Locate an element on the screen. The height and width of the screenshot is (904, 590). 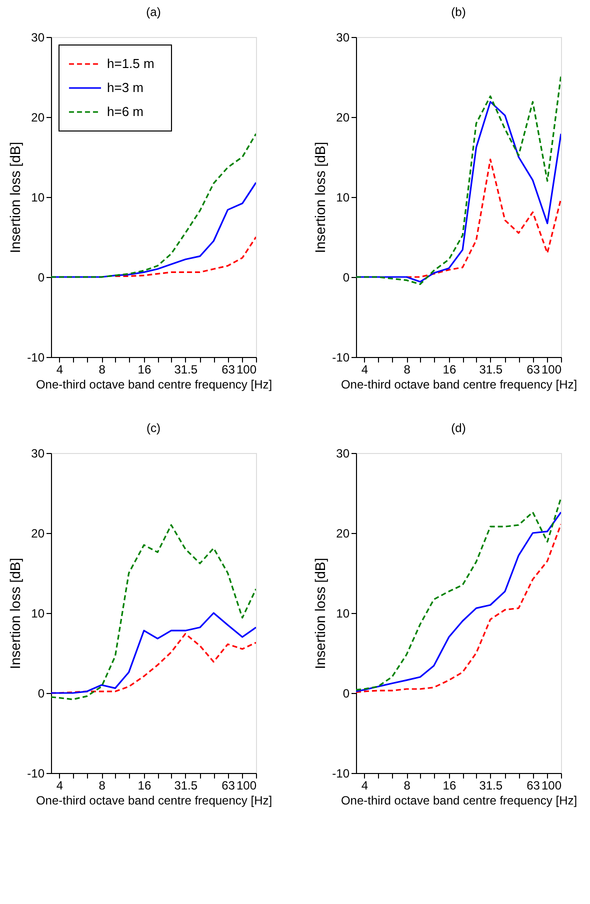
chart-title: (a) is located at coordinates (153, 12).